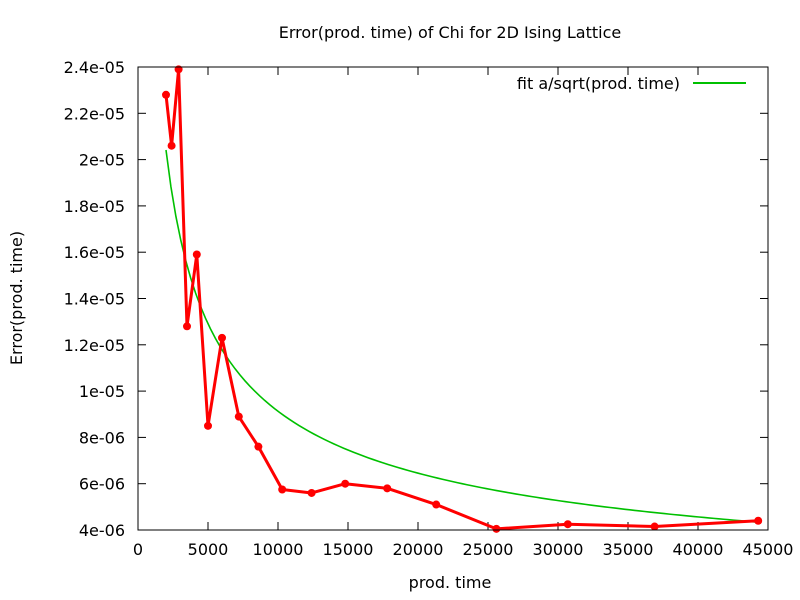 The width and height of the screenshot is (800, 600). Describe the element at coordinates (768, 549) in the screenshot. I see `x-tick-label: 45000` at that location.